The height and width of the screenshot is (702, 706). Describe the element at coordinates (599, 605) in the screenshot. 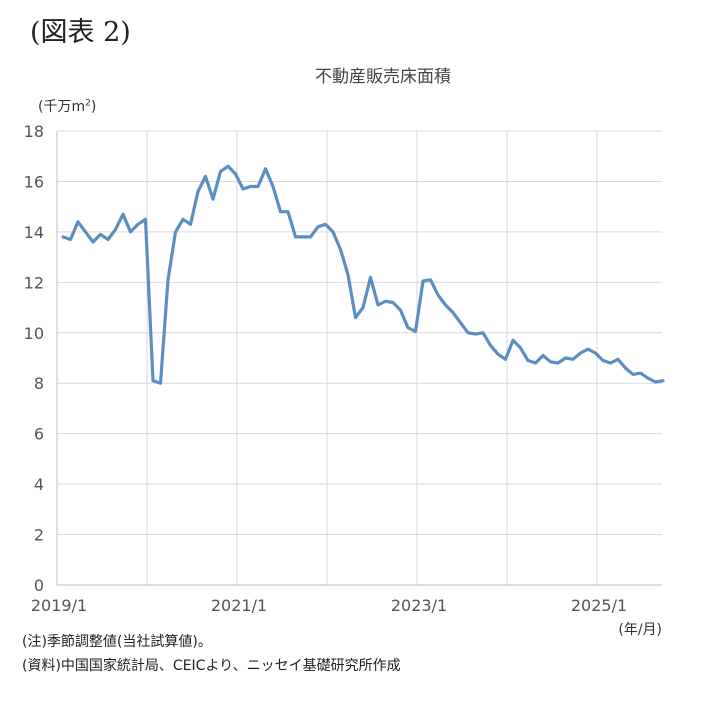

I see `x-tick-label: 2025/1` at that location.